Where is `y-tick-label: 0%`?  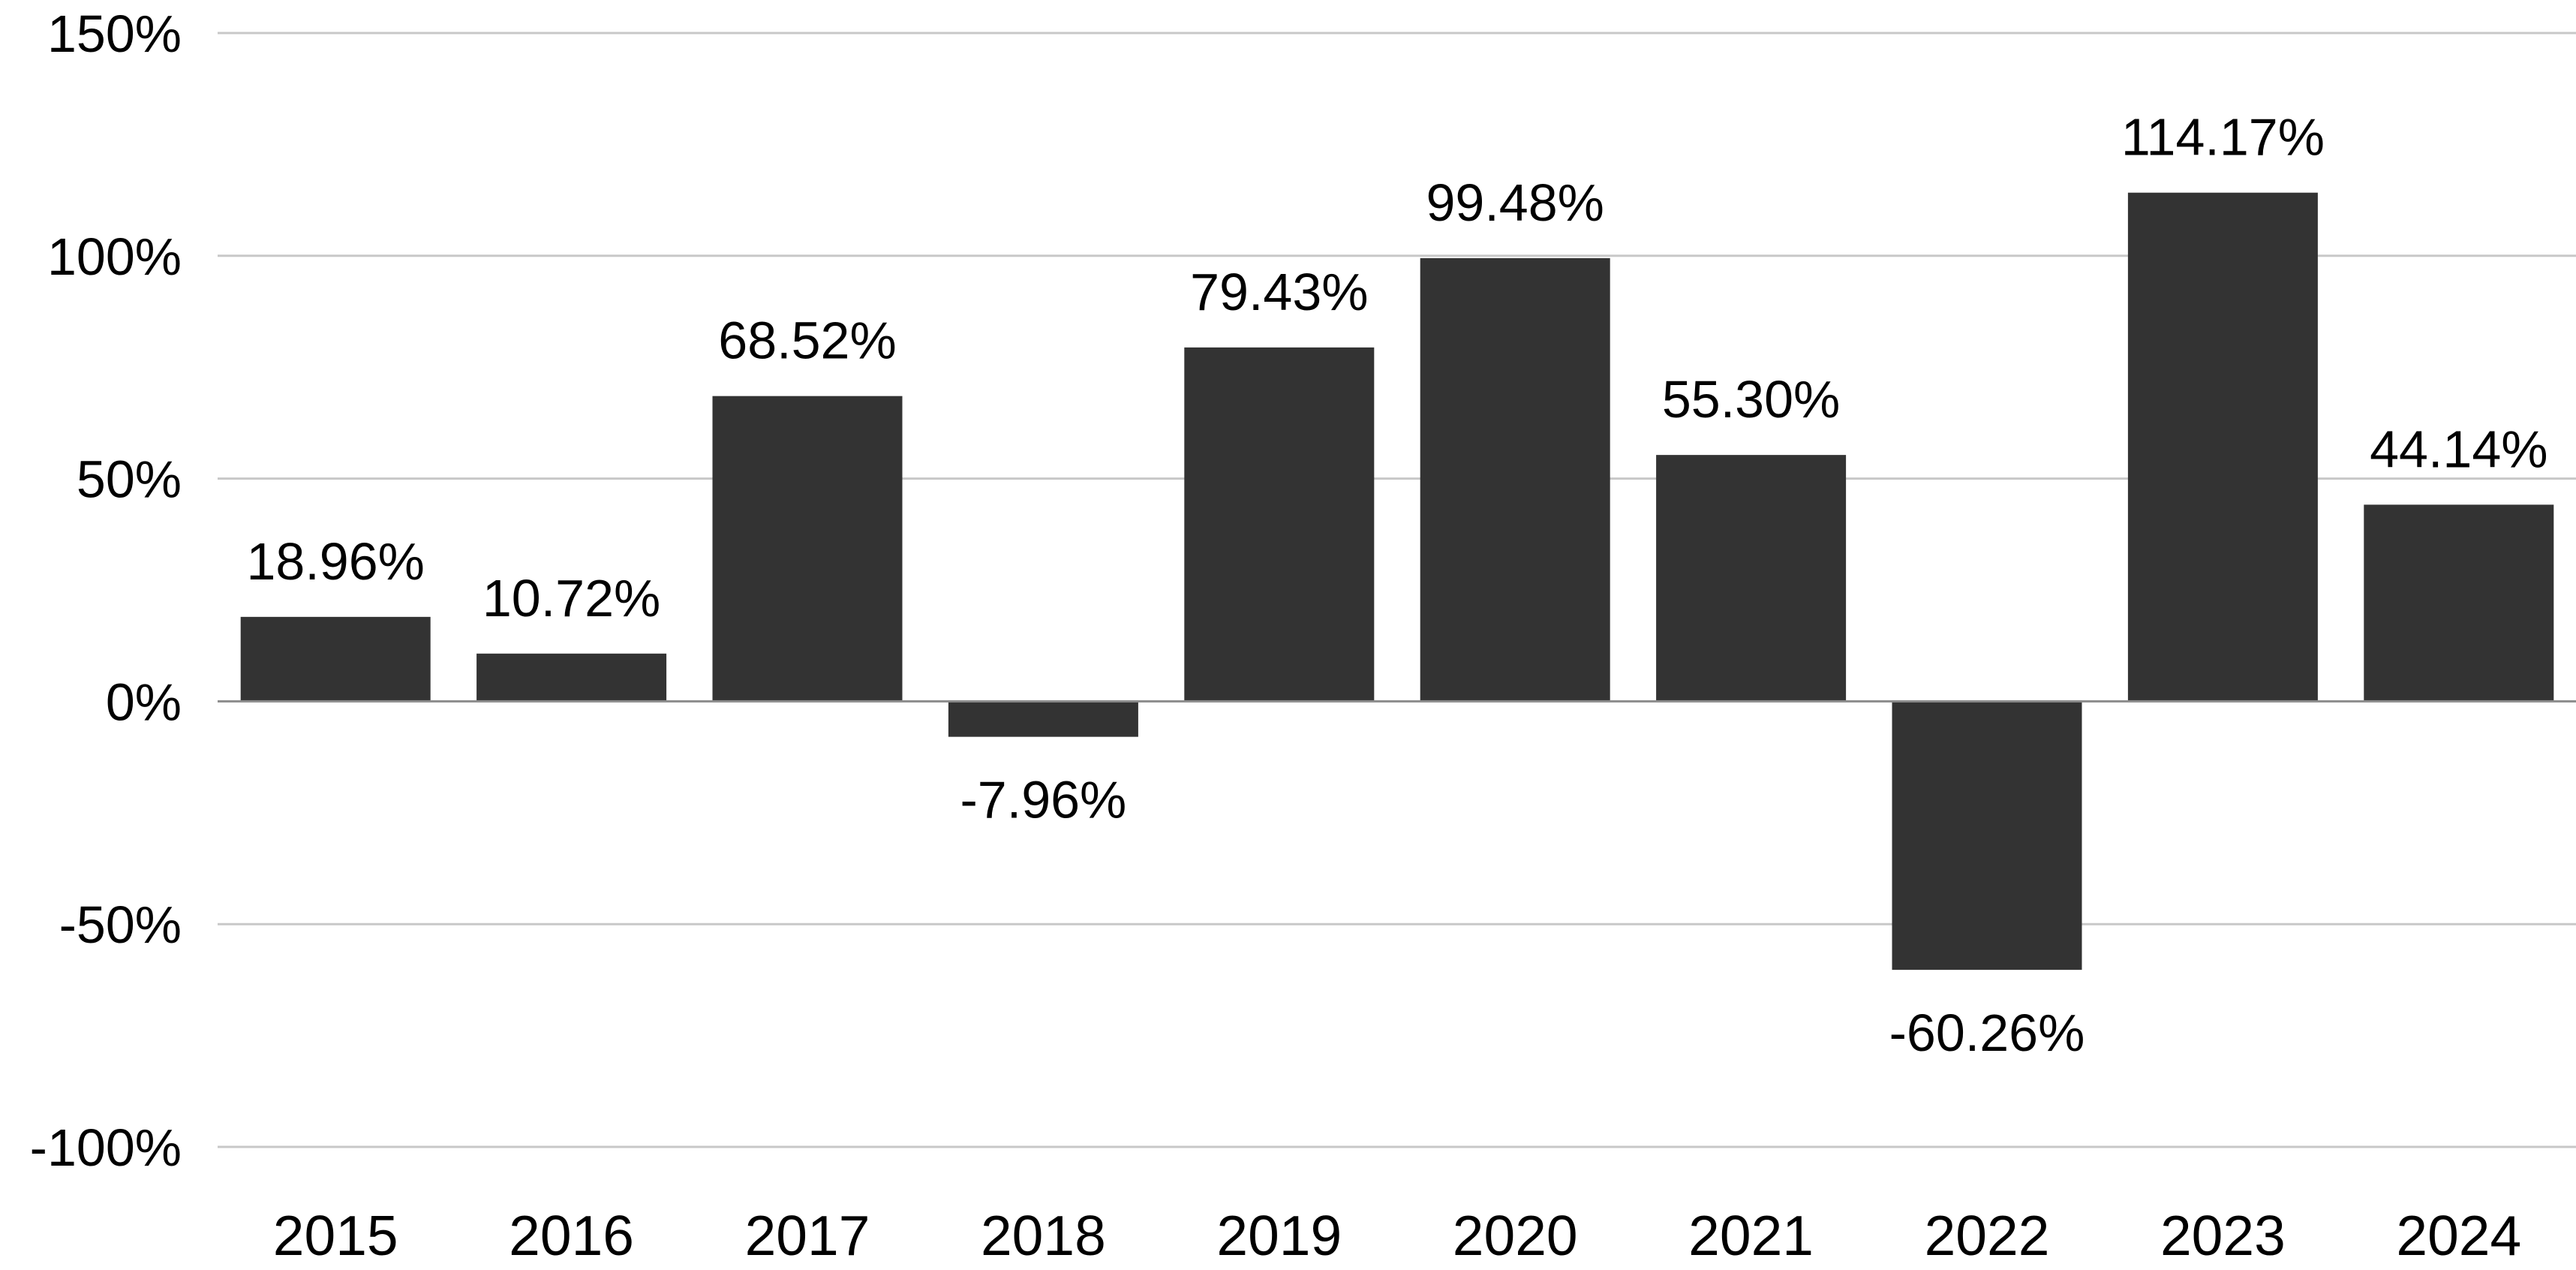
y-tick-label: 0% is located at coordinates (144, 702).